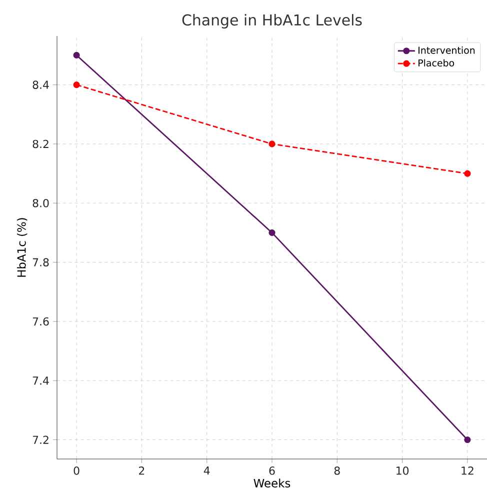 The height and width of the screenshot is (493, 487). I want to click on x-tick-label: 2, so click(141, 470).